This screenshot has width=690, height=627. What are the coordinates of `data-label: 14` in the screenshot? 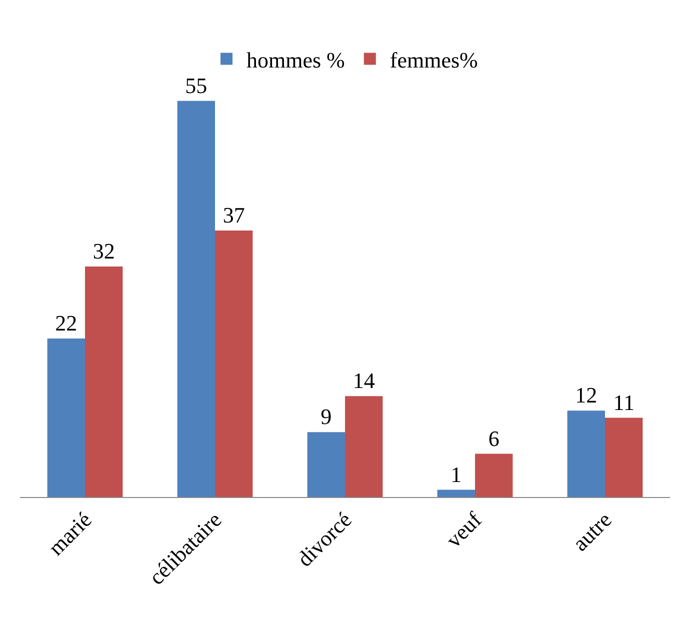 It's located at (363, 381).